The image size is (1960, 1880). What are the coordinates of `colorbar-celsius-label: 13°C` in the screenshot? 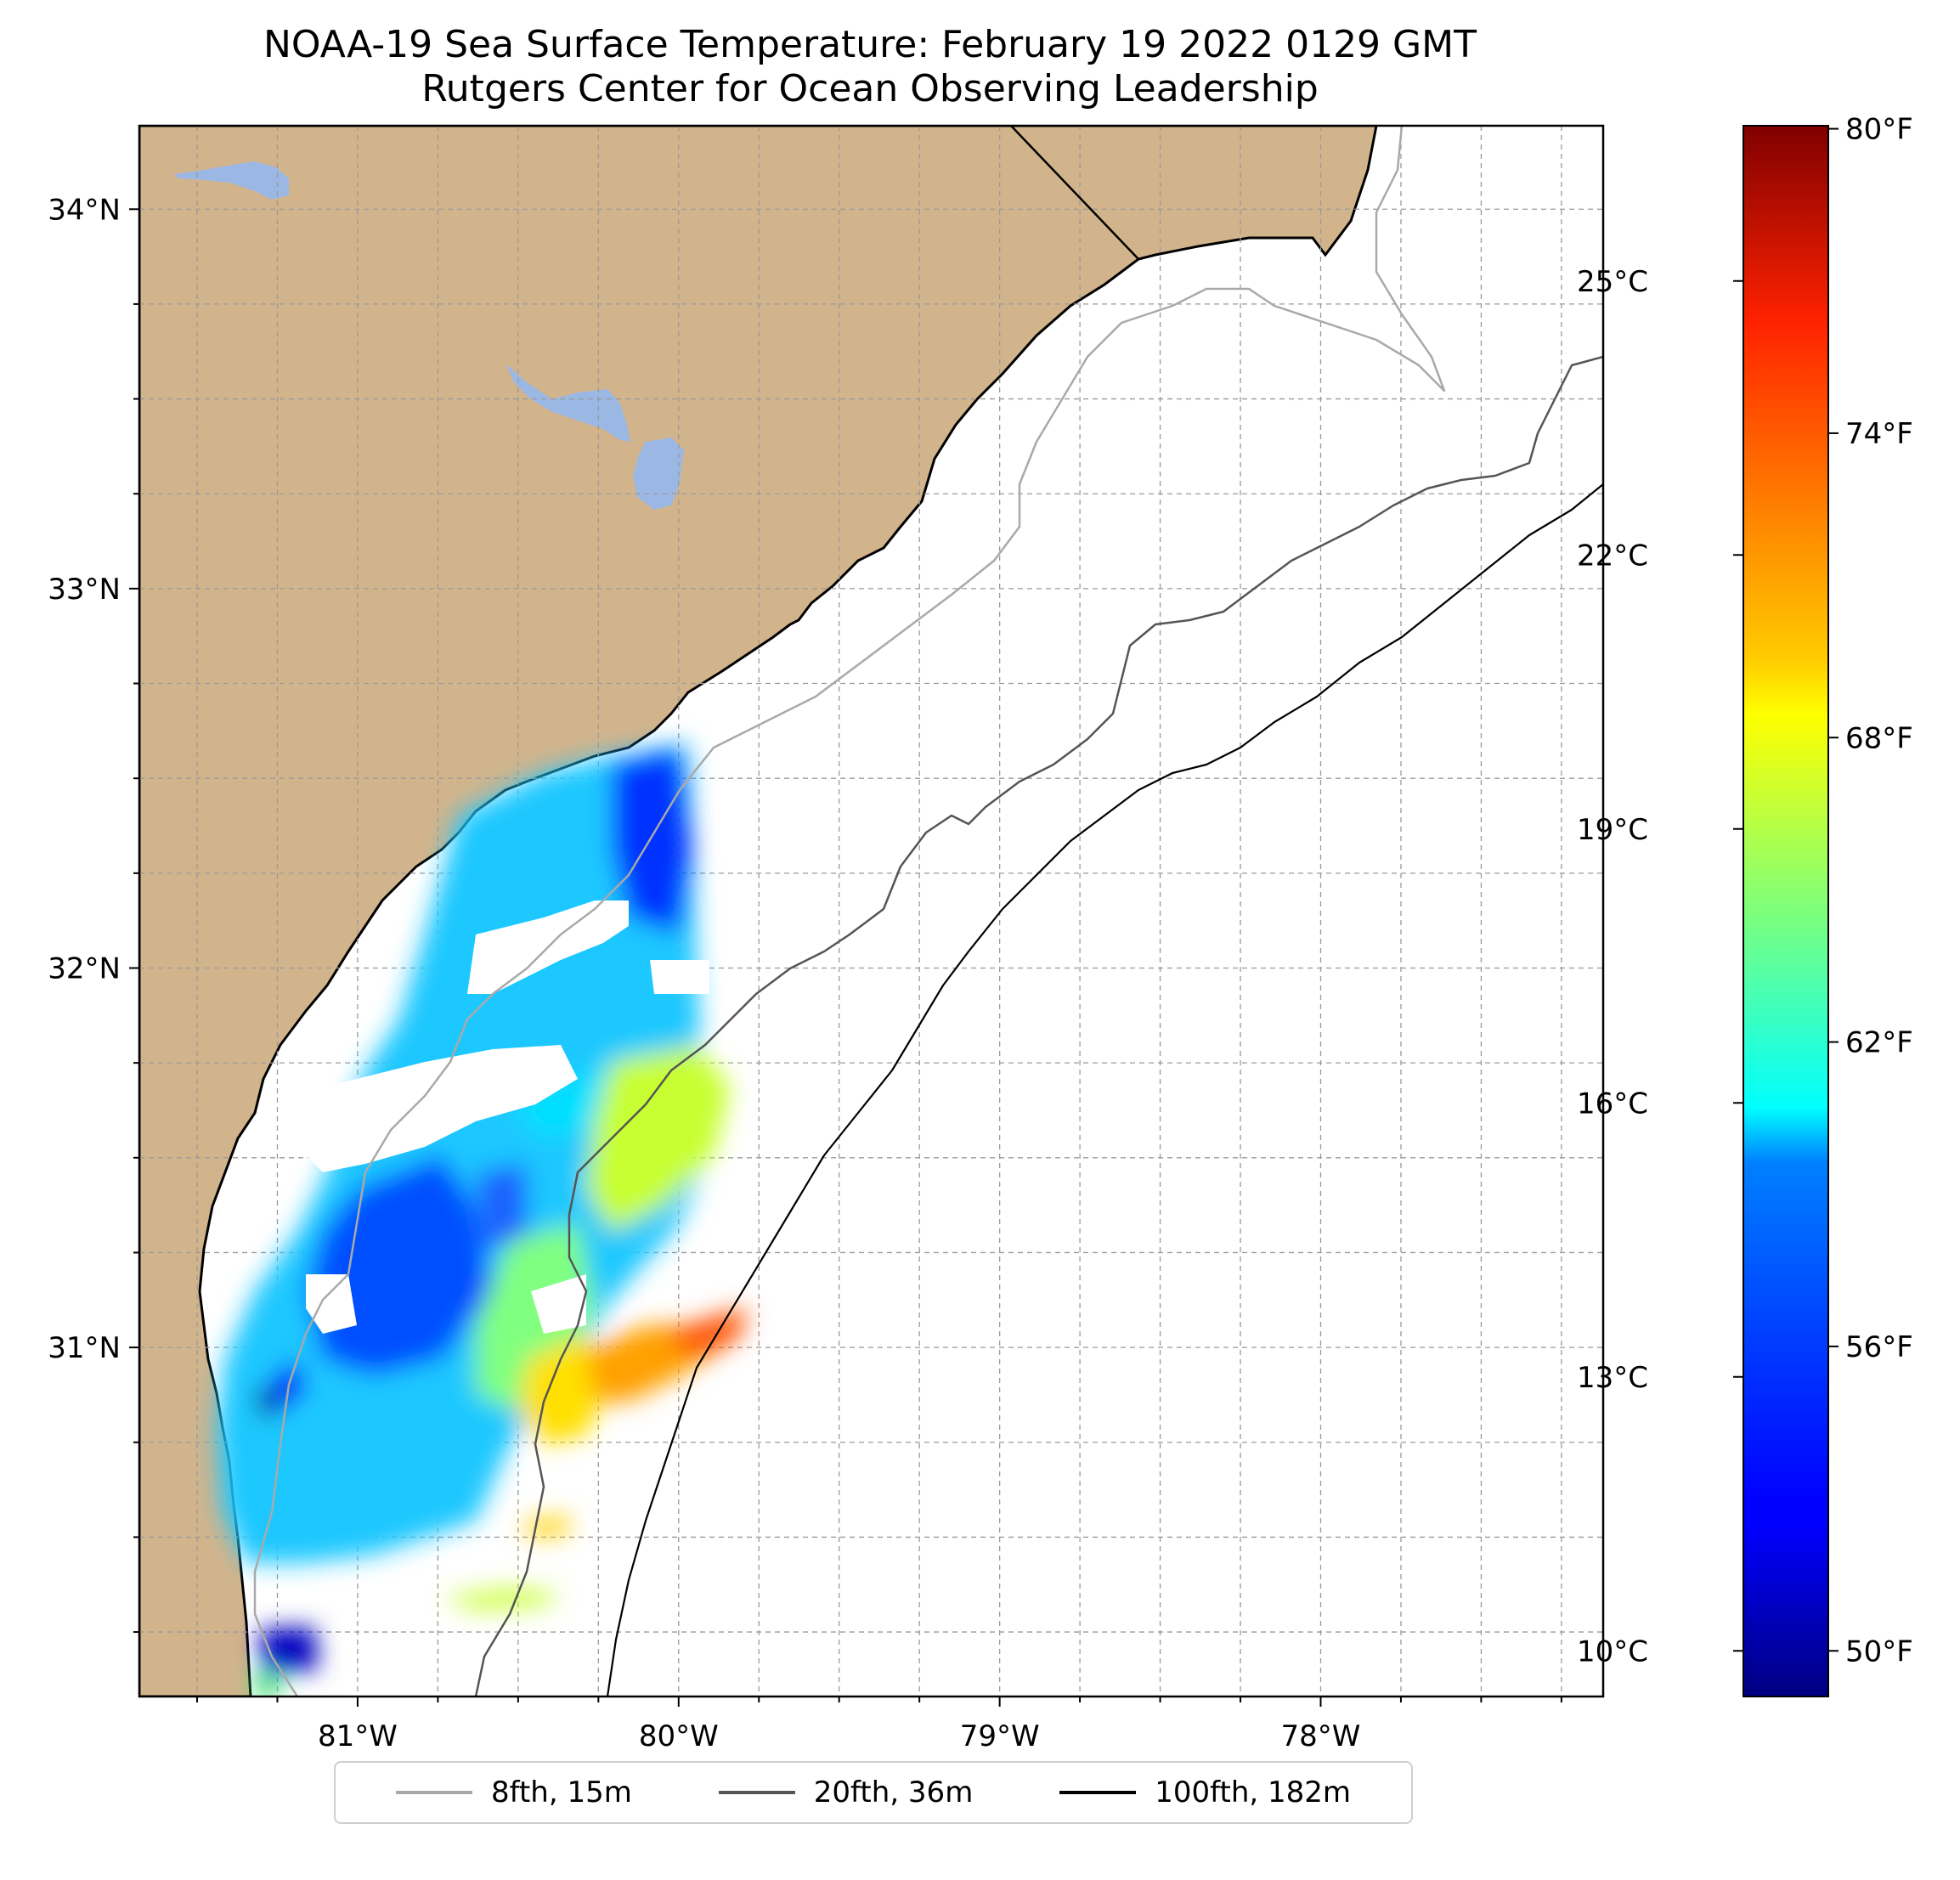 It's located at (1613, 1378).